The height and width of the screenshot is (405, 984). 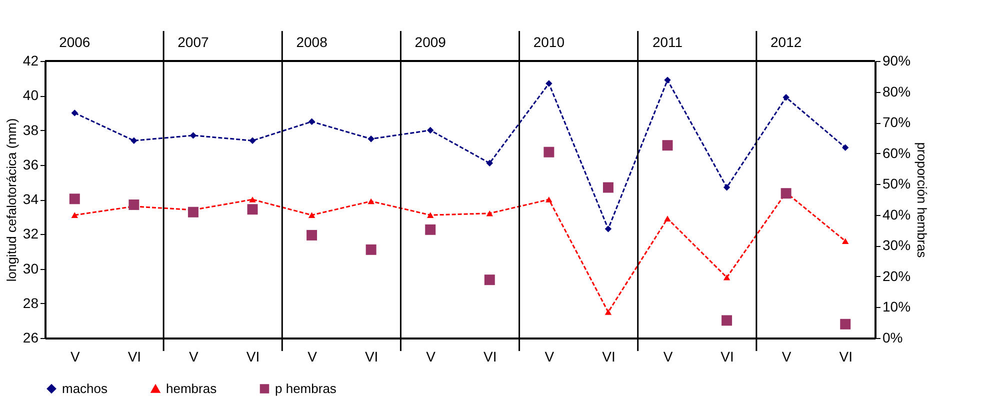 I want to click on legend-label: machos, so click(x=85, y=388).